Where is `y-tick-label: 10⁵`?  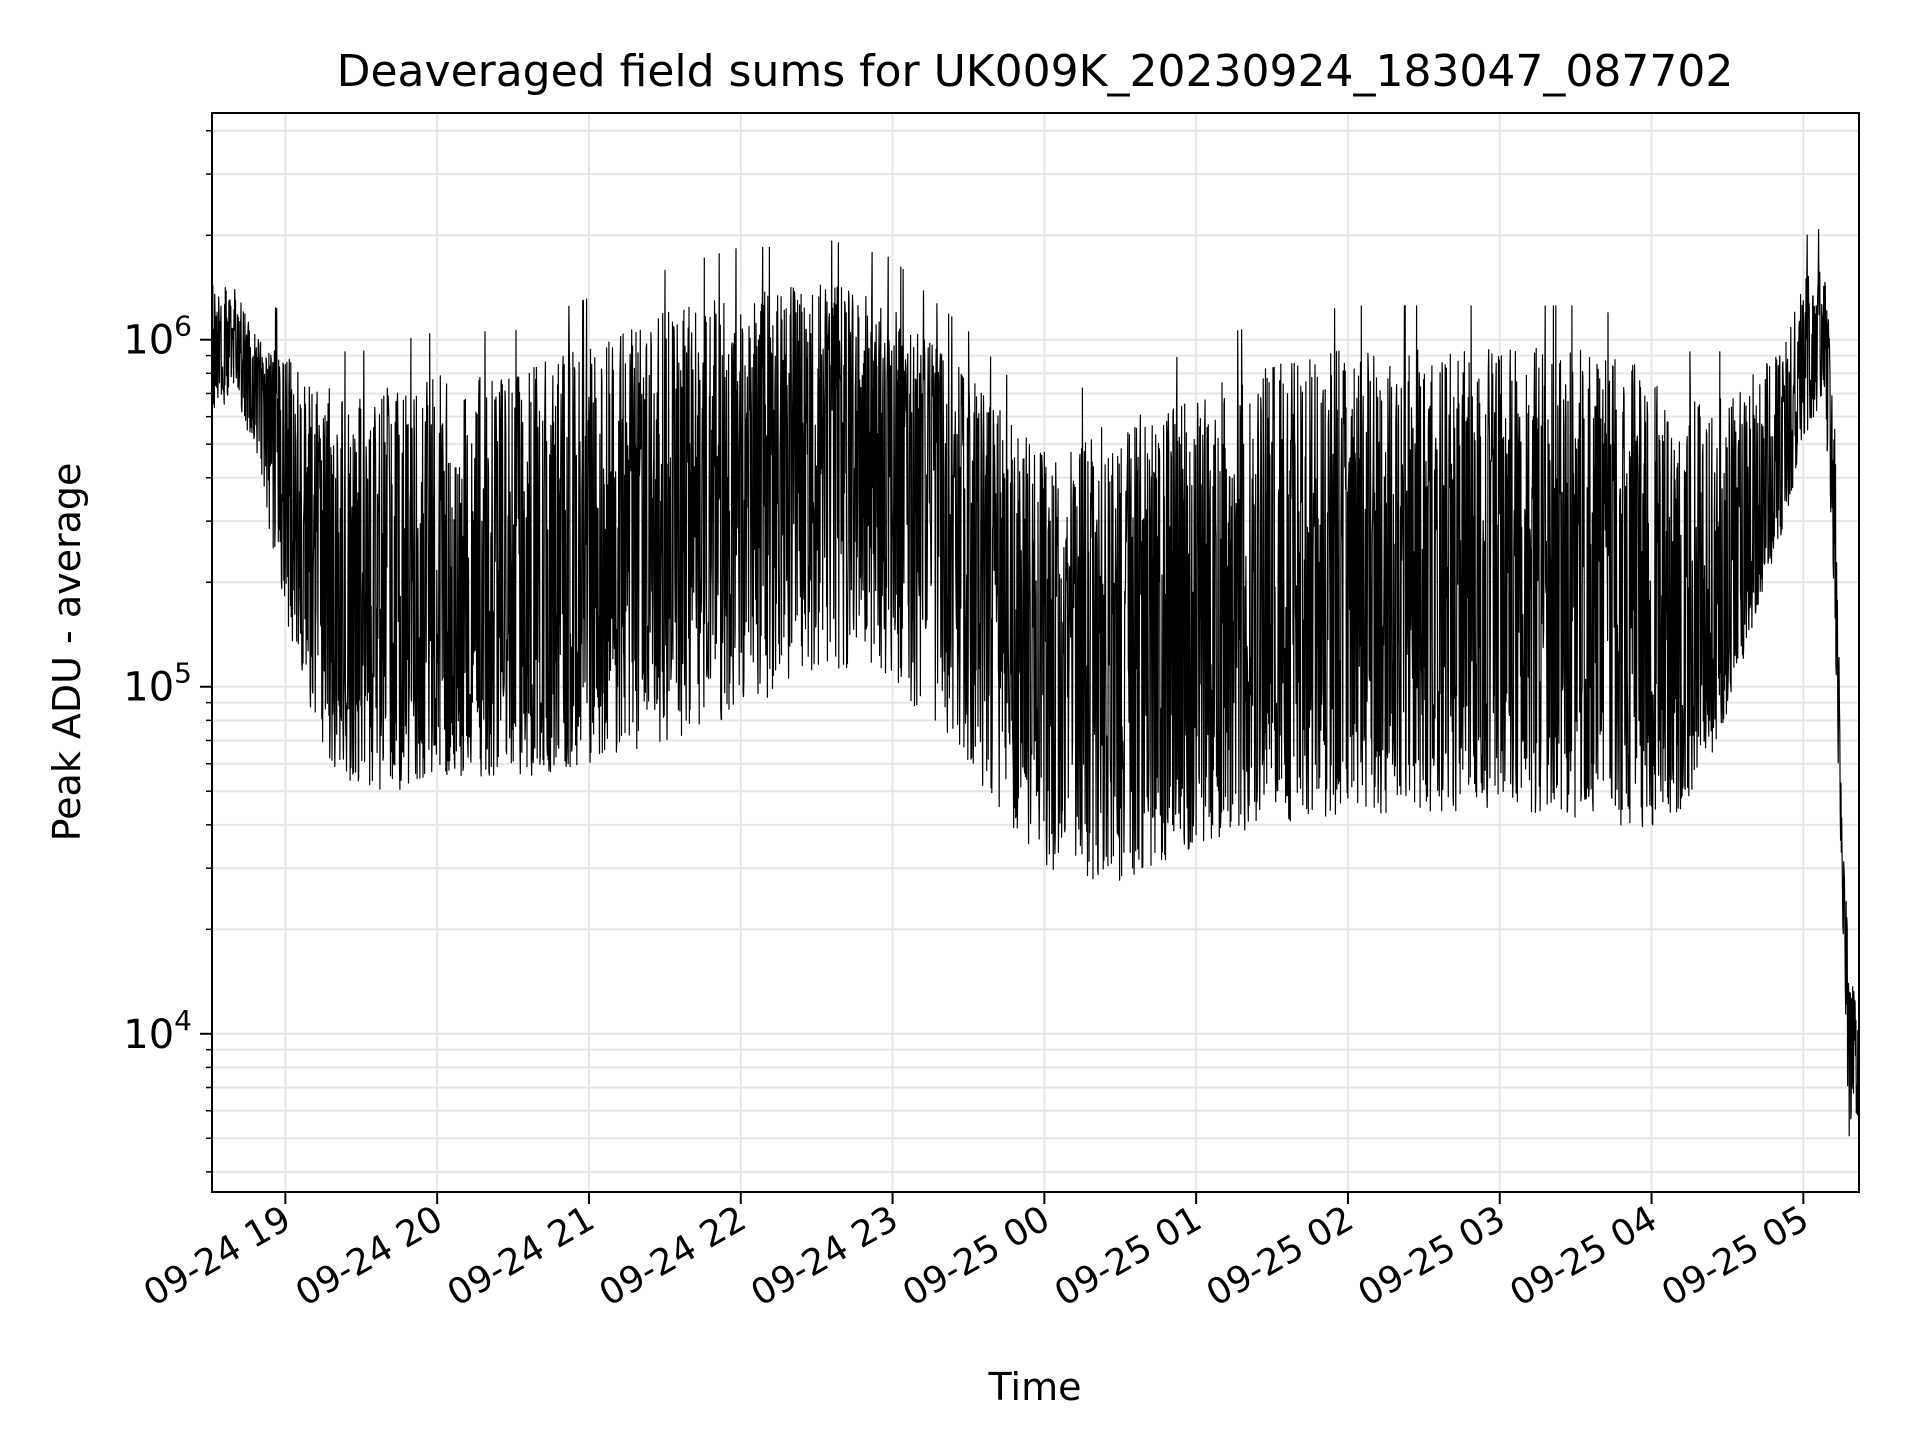
y-tick-label: 10⁵ is located at coordinates (157, 684).